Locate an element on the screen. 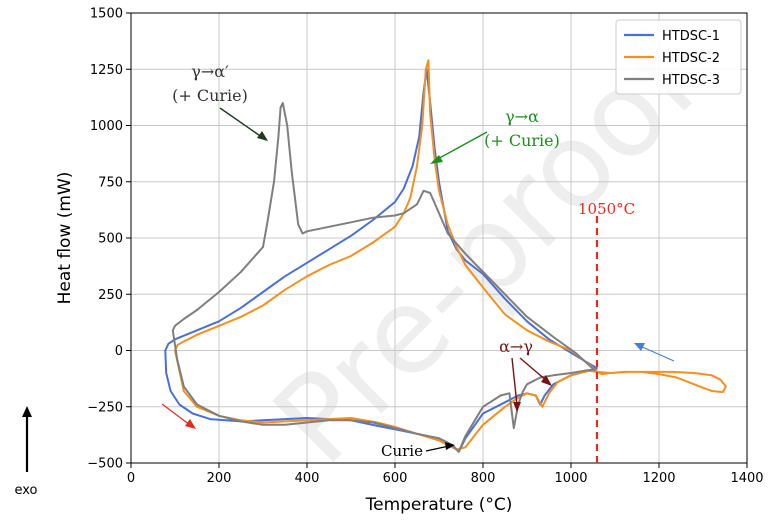 The image size is (773, 522). y-tick-label-0: 0 is located at coordinates (119, 351).